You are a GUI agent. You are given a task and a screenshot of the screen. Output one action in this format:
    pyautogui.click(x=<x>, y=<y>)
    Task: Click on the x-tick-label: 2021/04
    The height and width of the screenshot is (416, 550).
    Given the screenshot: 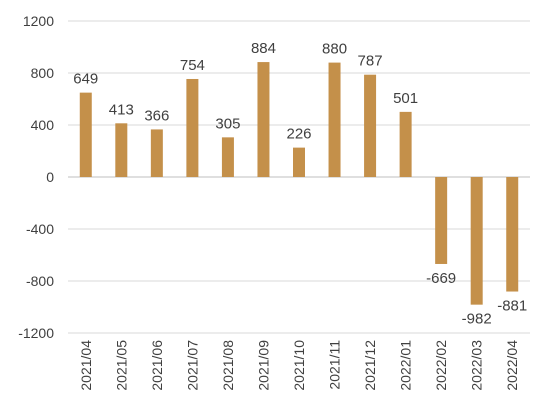 What is the action you would take?
    pyautogui.click(x=86, y=365)
    